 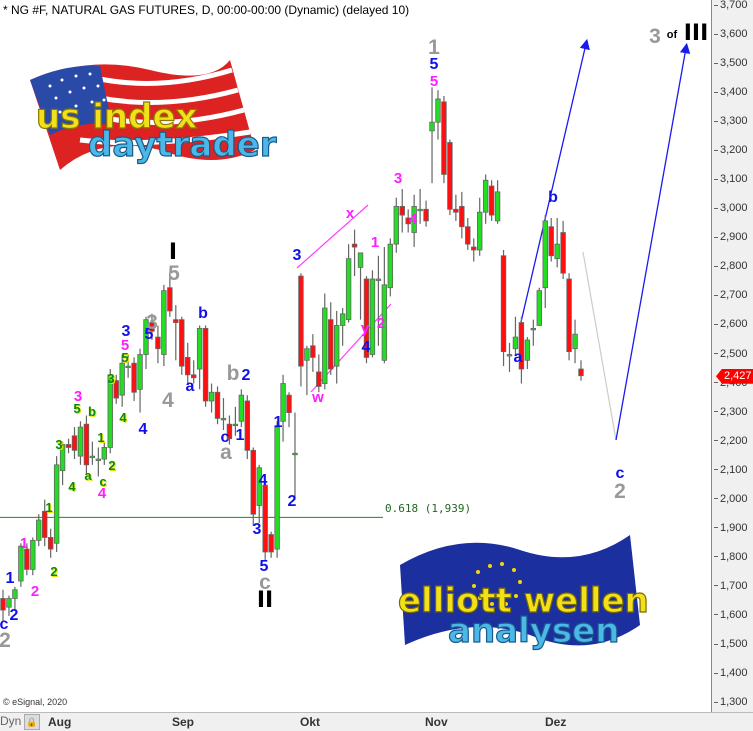 What do you see at coordinates (332, 236) in the screenshot?
I see `channel-upper-line` at bounding box center [332, 236].